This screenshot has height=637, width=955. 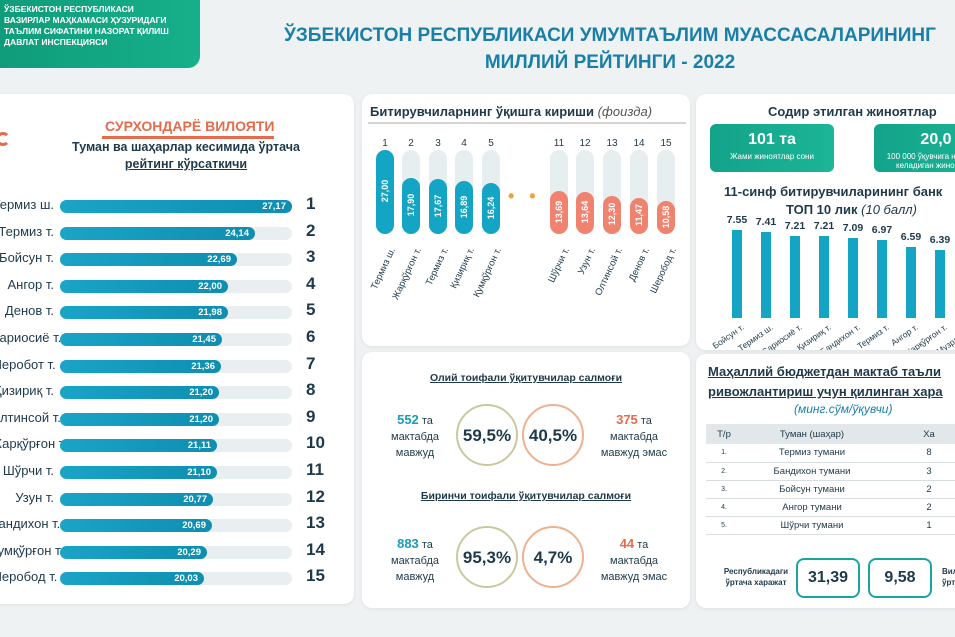 I want to click on budget-title-line1: Маҳаллий бюджетдан мактаб таъли, so click(x=824, y=371).